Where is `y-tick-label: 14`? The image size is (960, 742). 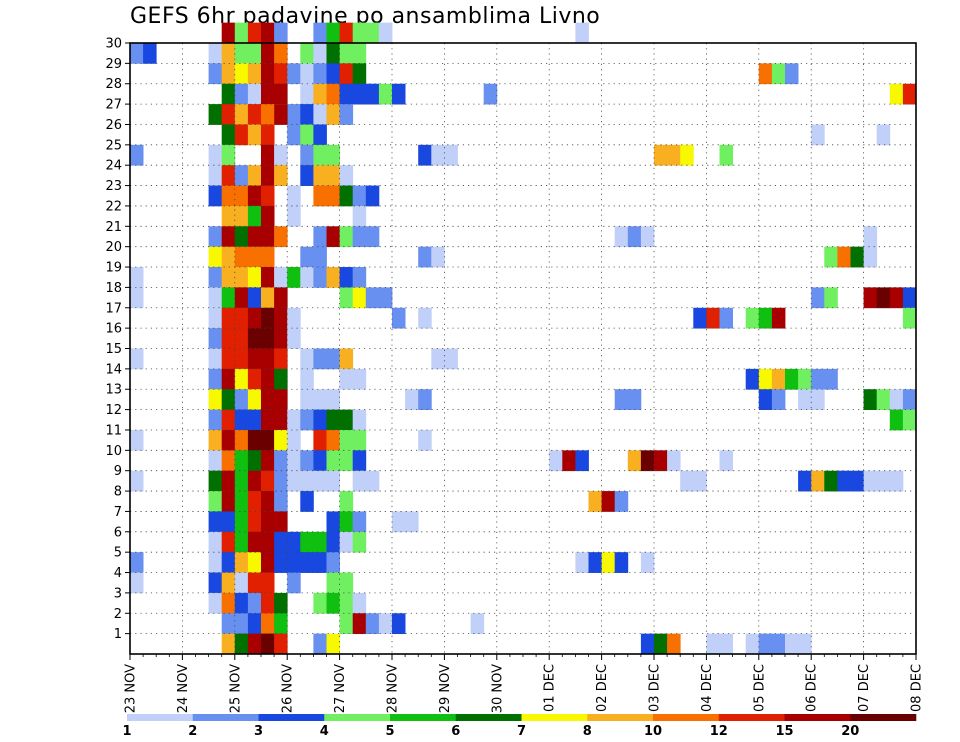 y-tick-label: 14 is located at coordinates (113, 369).